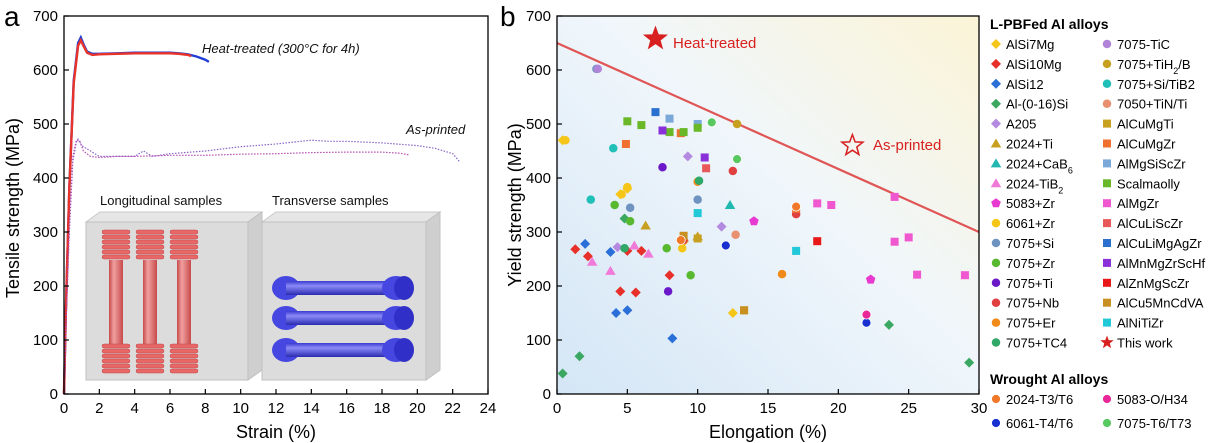  Describe the element at coordinates (838, 408) in the screenshot. I see `x-tick-label: 20` at that location.